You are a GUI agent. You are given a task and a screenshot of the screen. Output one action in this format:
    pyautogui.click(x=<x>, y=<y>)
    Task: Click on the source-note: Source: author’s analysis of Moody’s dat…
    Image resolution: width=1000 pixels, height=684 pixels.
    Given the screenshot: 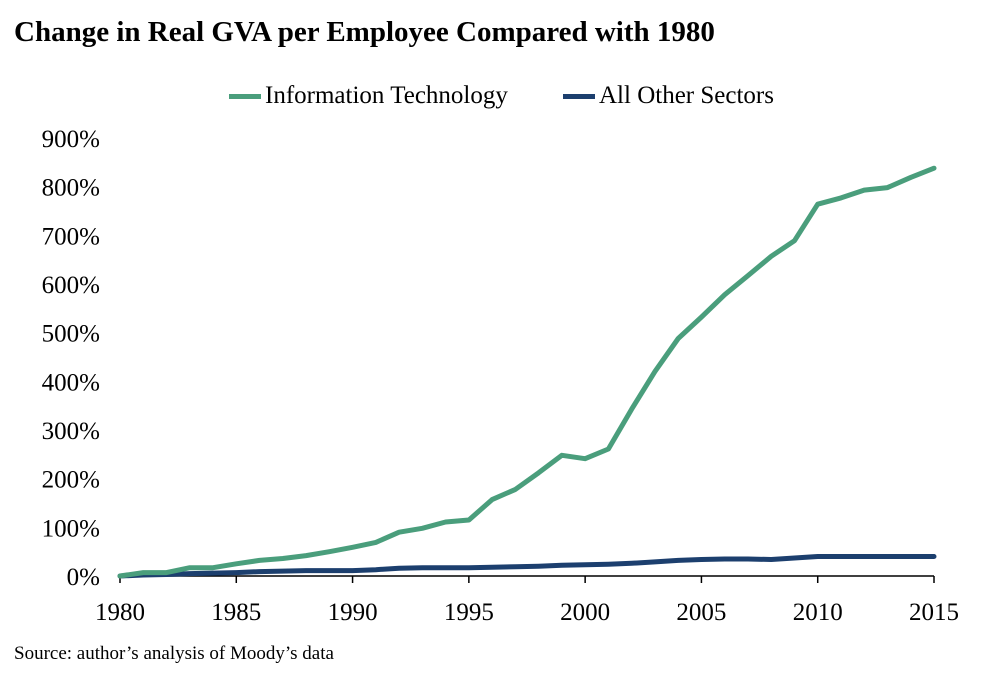 What is the action you would take?
    pyautogui.click(x=174, y=653)
    